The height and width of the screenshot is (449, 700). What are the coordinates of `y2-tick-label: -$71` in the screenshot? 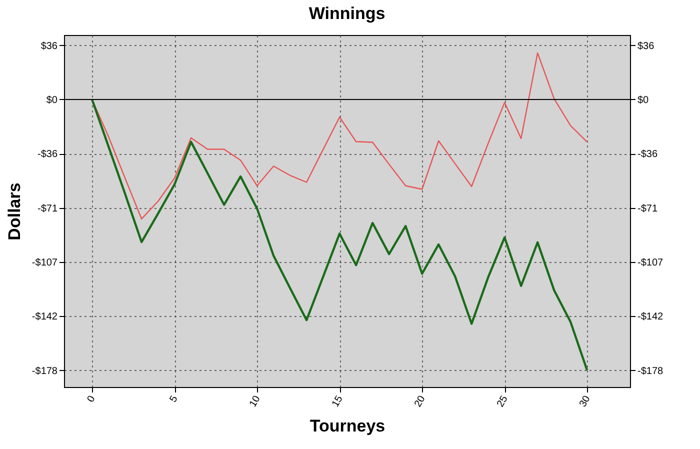 It's located at (648, 208).